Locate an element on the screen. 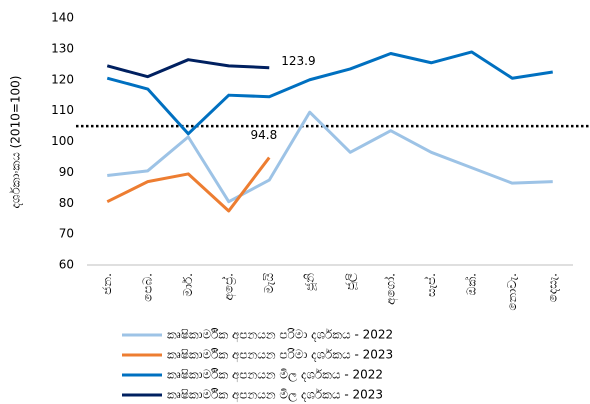 Image resolution: width=590 pixels, height=404 pixels. x-tick-label: ජූලි is located at coordinates (350, 281).